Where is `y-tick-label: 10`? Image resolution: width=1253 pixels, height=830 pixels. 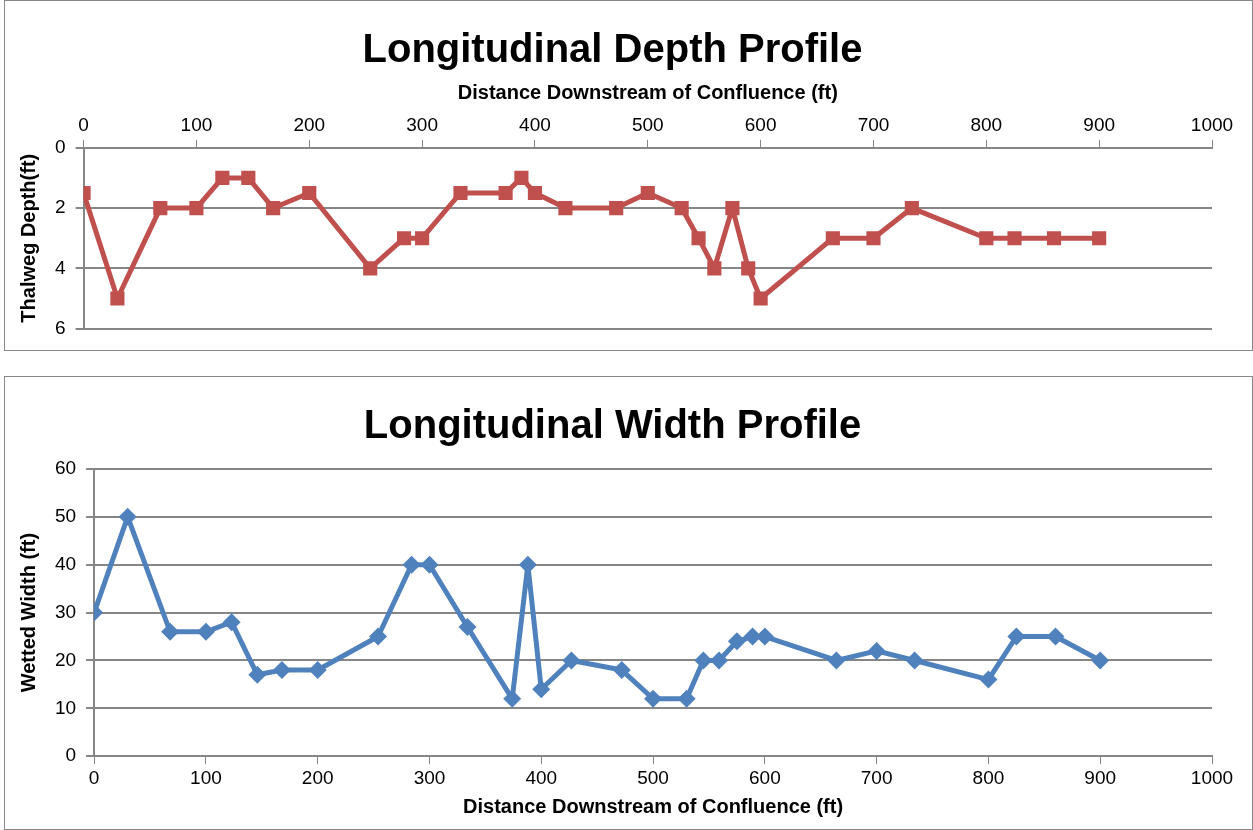 y-tick-label: 10 is located at coordinates (65, 707).